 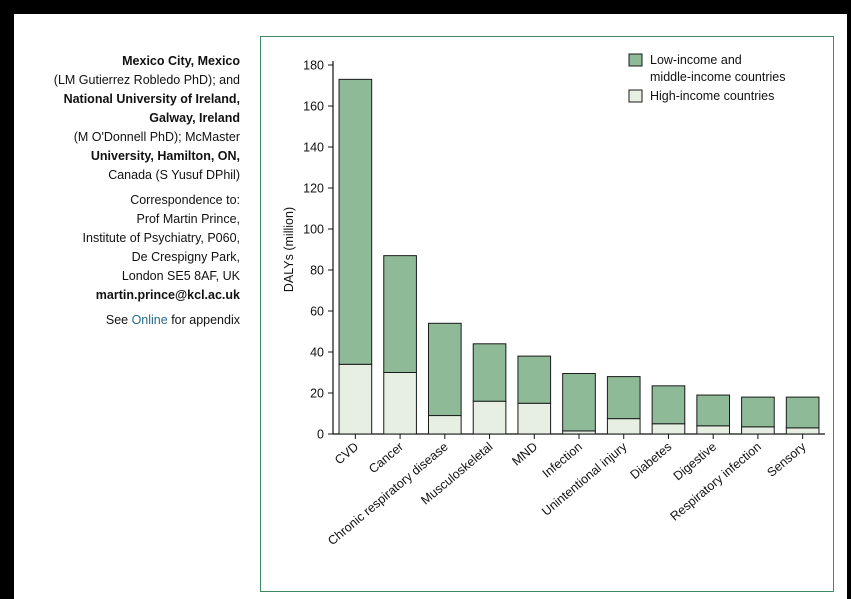 What do you see at coordinates (185, 200) in the screenshot?
I see `correspondence-line: Correspondence to:` at bounding box center [185, 200].